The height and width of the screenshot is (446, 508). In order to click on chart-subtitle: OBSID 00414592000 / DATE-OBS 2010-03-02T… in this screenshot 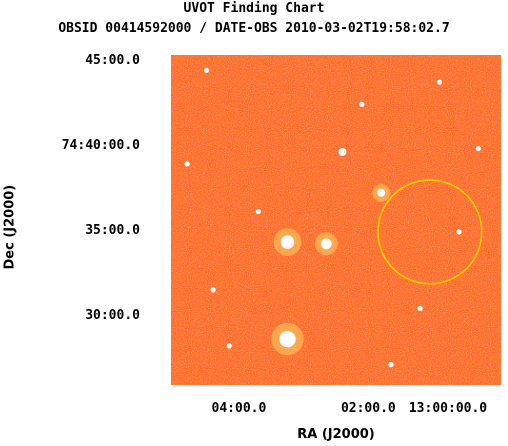, I will do `click(254, 28)`.